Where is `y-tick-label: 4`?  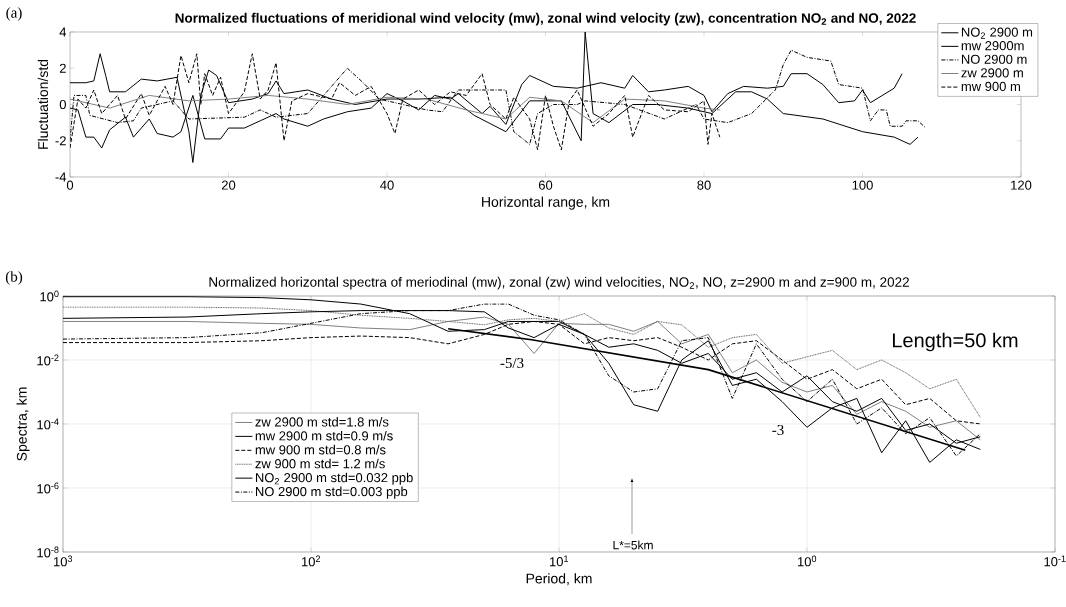 y-tick-label: 4 is located at coordinates (63, 32).